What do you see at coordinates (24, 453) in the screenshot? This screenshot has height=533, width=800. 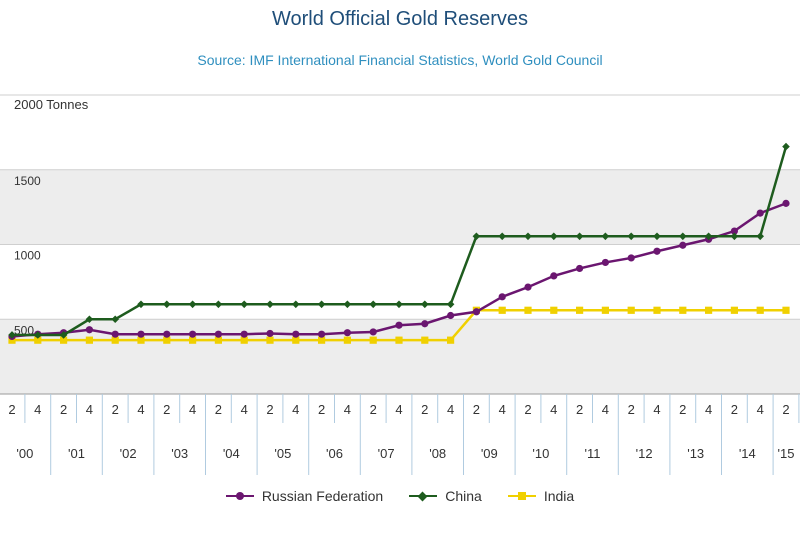 I see `x-year-label: '00` at bounding box center [24, 453].